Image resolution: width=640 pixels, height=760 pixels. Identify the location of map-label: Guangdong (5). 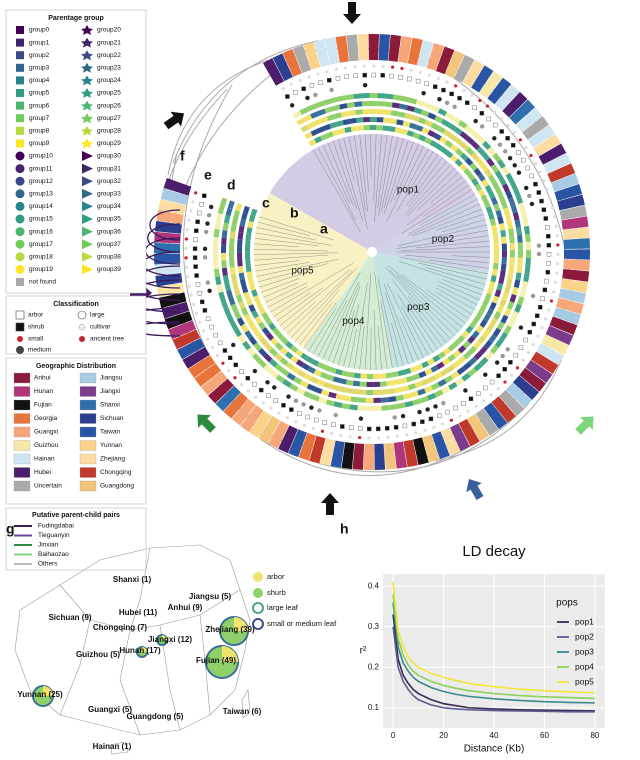
(155, 716).